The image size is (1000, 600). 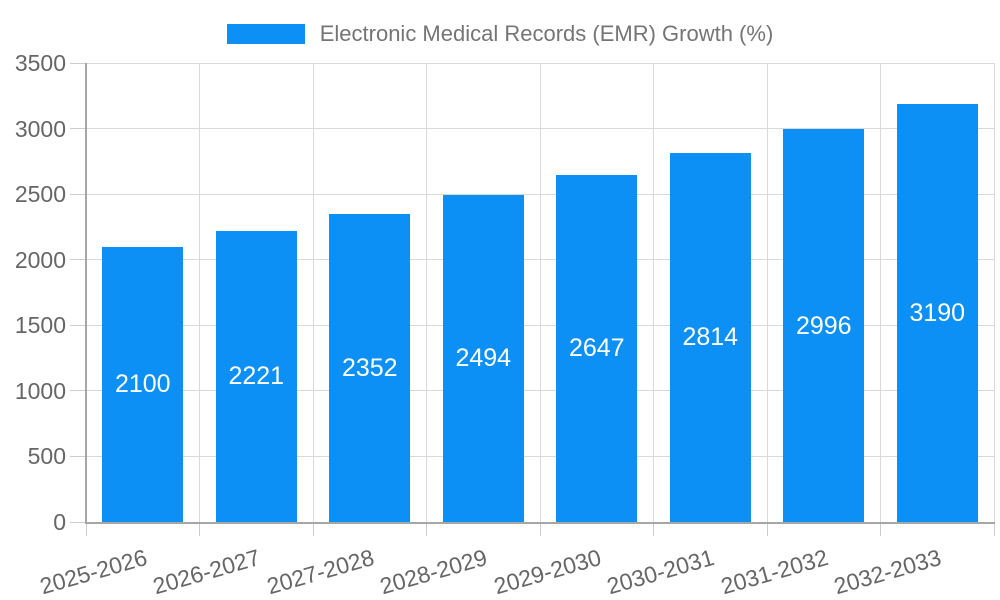 I want to click on bar-value-label: 2647, so click(x=596, y=348).